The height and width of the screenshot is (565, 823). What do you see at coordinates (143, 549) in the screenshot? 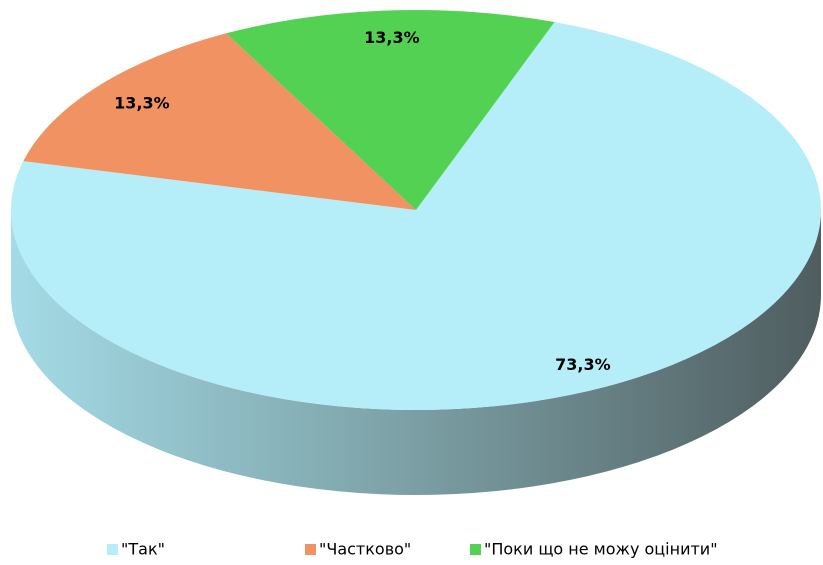
I see `legend-label: "Так"` at bounding box center [143, 549].